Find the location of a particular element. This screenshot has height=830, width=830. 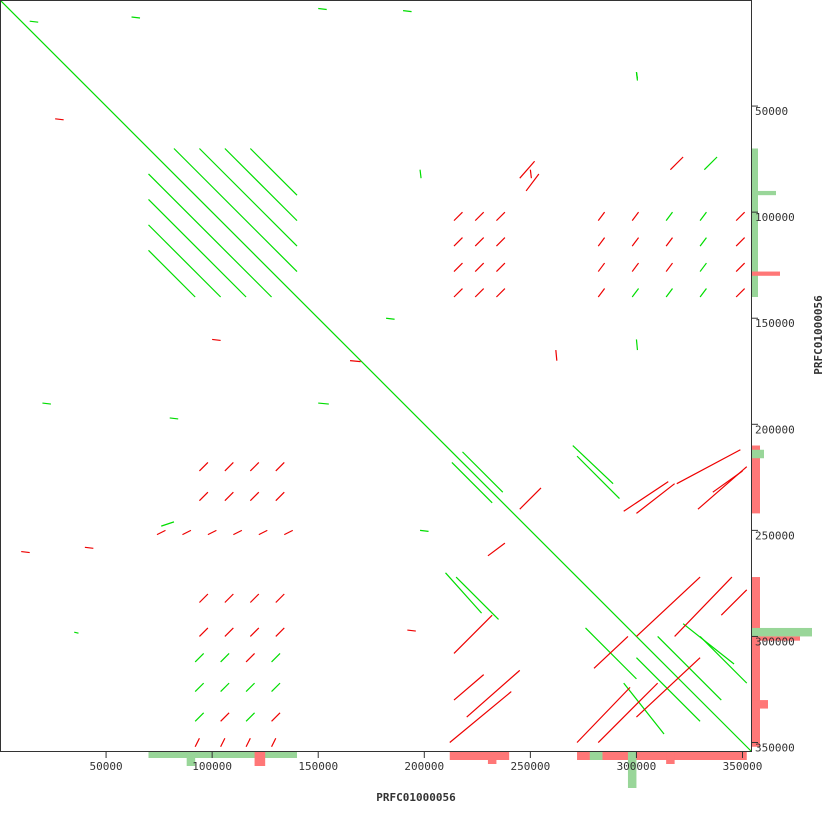

y-tick-label: 150000 is located at coordinates (775, 323).